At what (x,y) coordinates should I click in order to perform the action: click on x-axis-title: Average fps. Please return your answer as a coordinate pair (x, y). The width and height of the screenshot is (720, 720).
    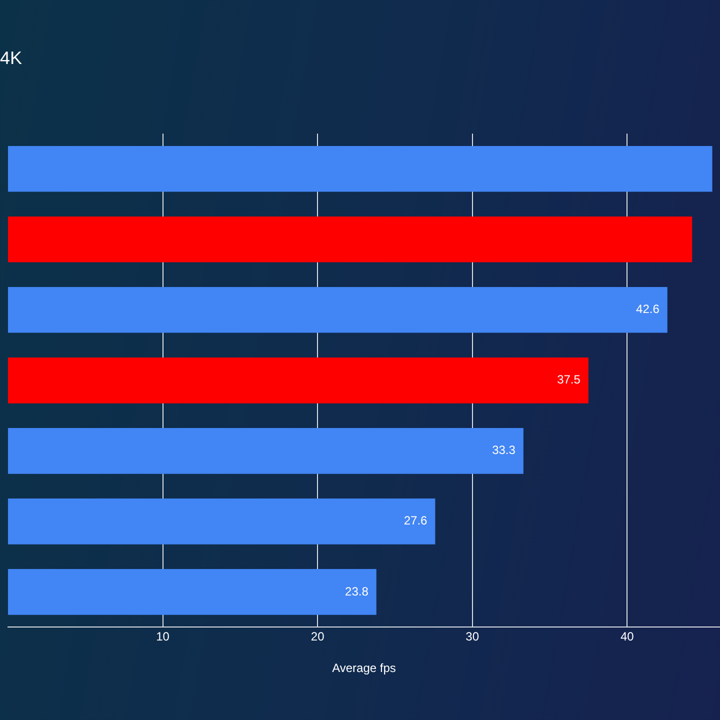
    Looking at the image, I should click on (364, 668).